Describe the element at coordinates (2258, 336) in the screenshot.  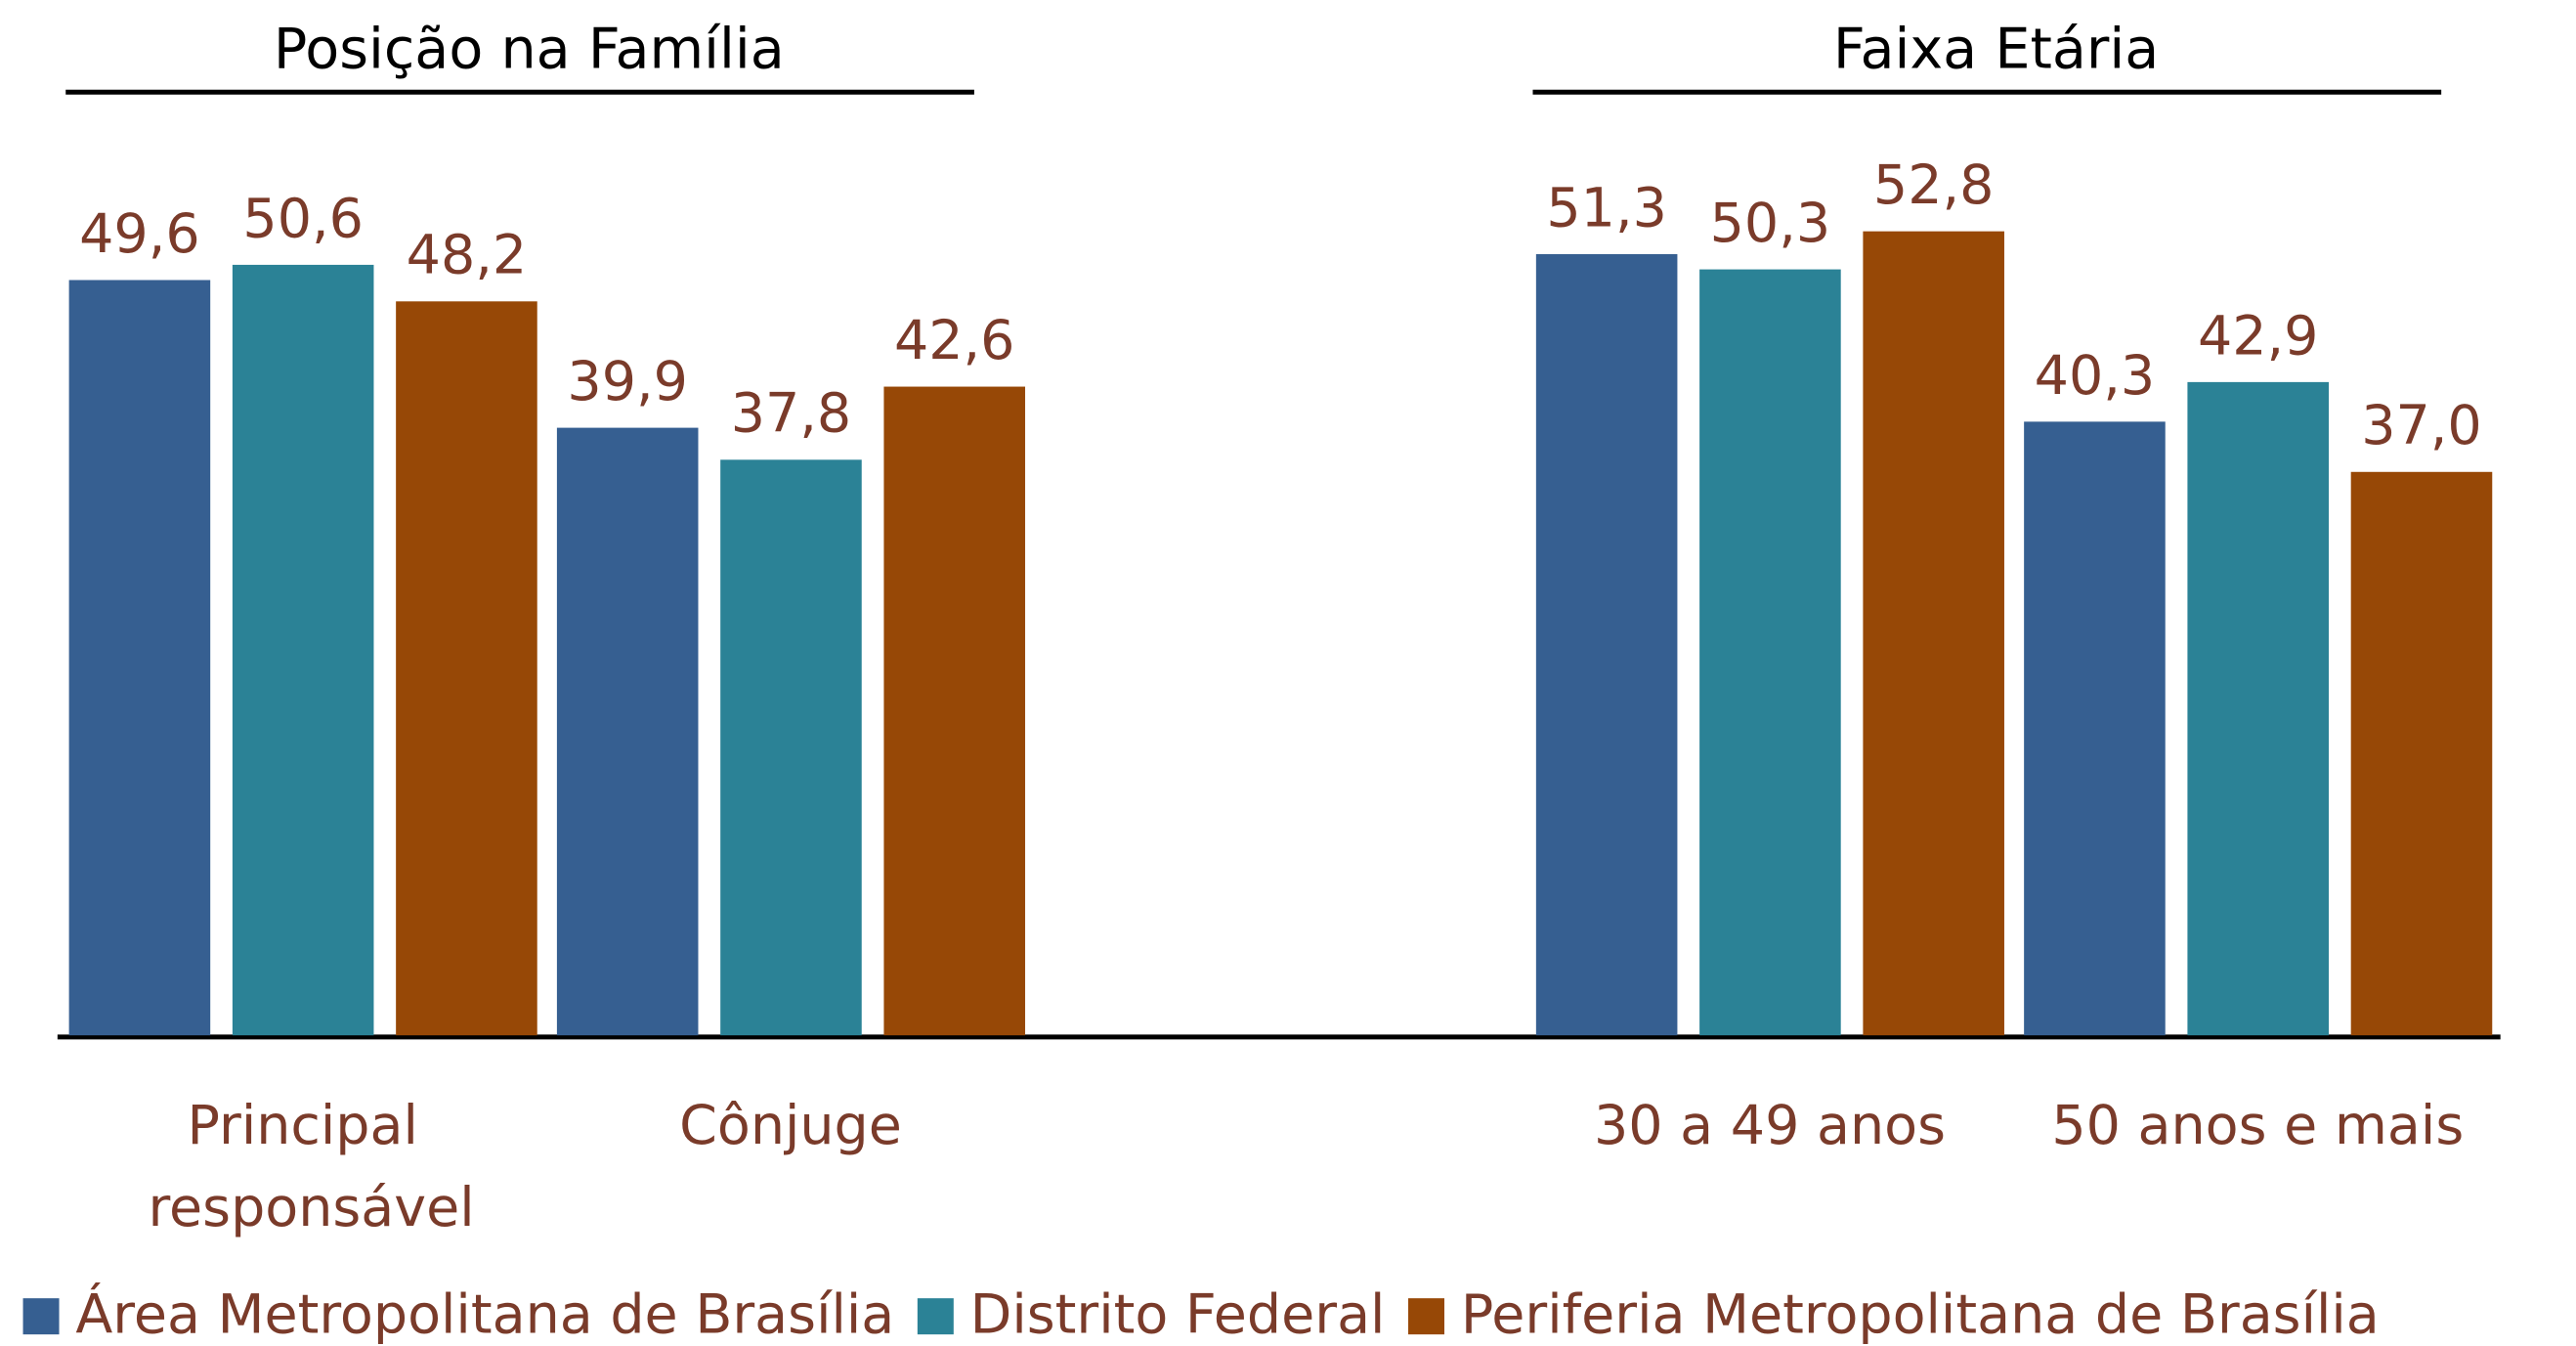
I see `value-label: 42,9` at that location.